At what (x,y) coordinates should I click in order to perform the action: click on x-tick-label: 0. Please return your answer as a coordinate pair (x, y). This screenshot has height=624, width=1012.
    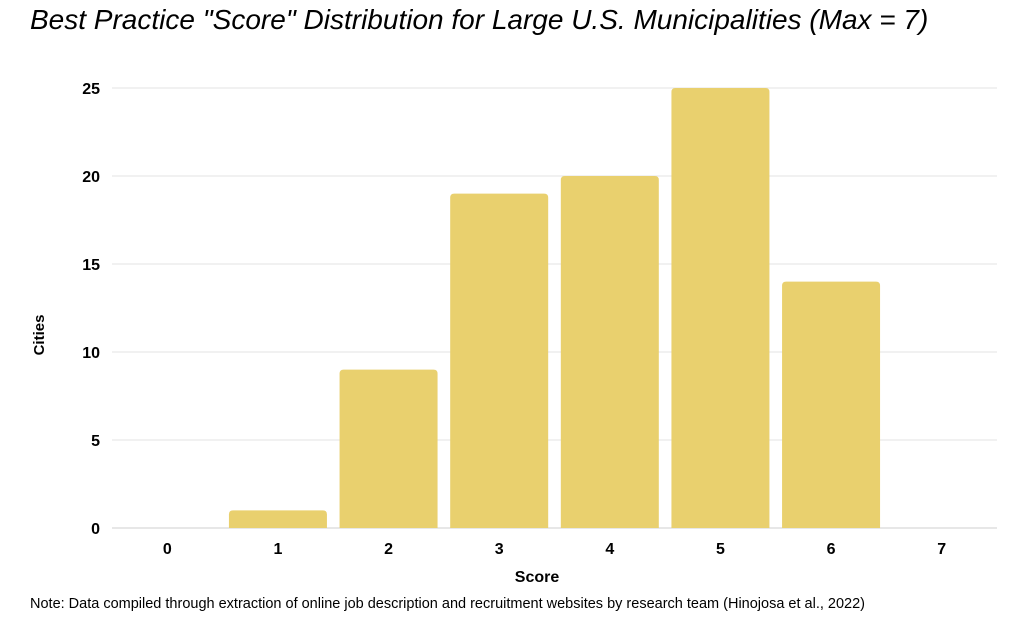
    Looking at the image, I should click on (167, 549).